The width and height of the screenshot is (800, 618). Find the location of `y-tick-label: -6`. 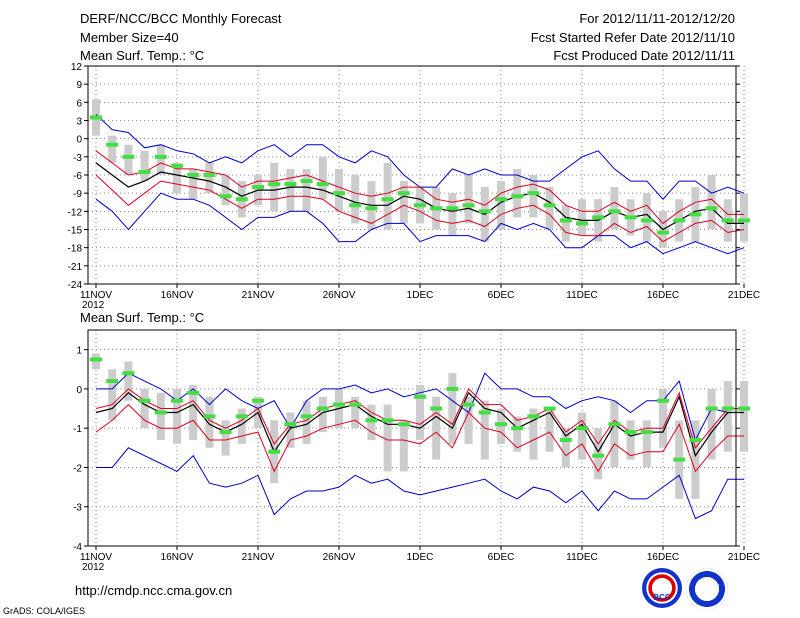

y-tick-label: -6 is located at coordinates (77, 176).